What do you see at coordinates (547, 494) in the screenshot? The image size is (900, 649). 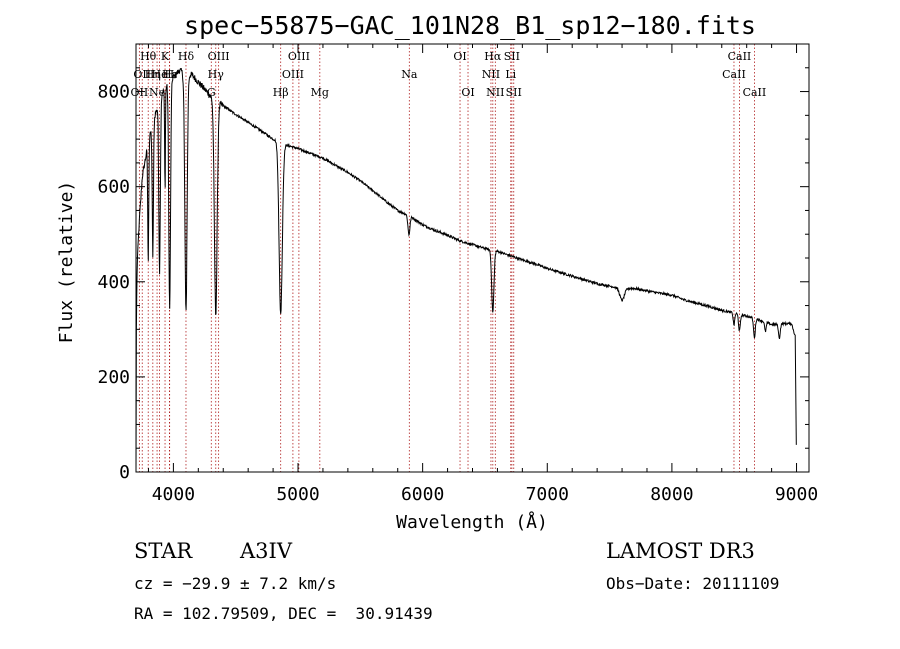 I see `x-tick-label: 7000` at bounding box center [547, 494].